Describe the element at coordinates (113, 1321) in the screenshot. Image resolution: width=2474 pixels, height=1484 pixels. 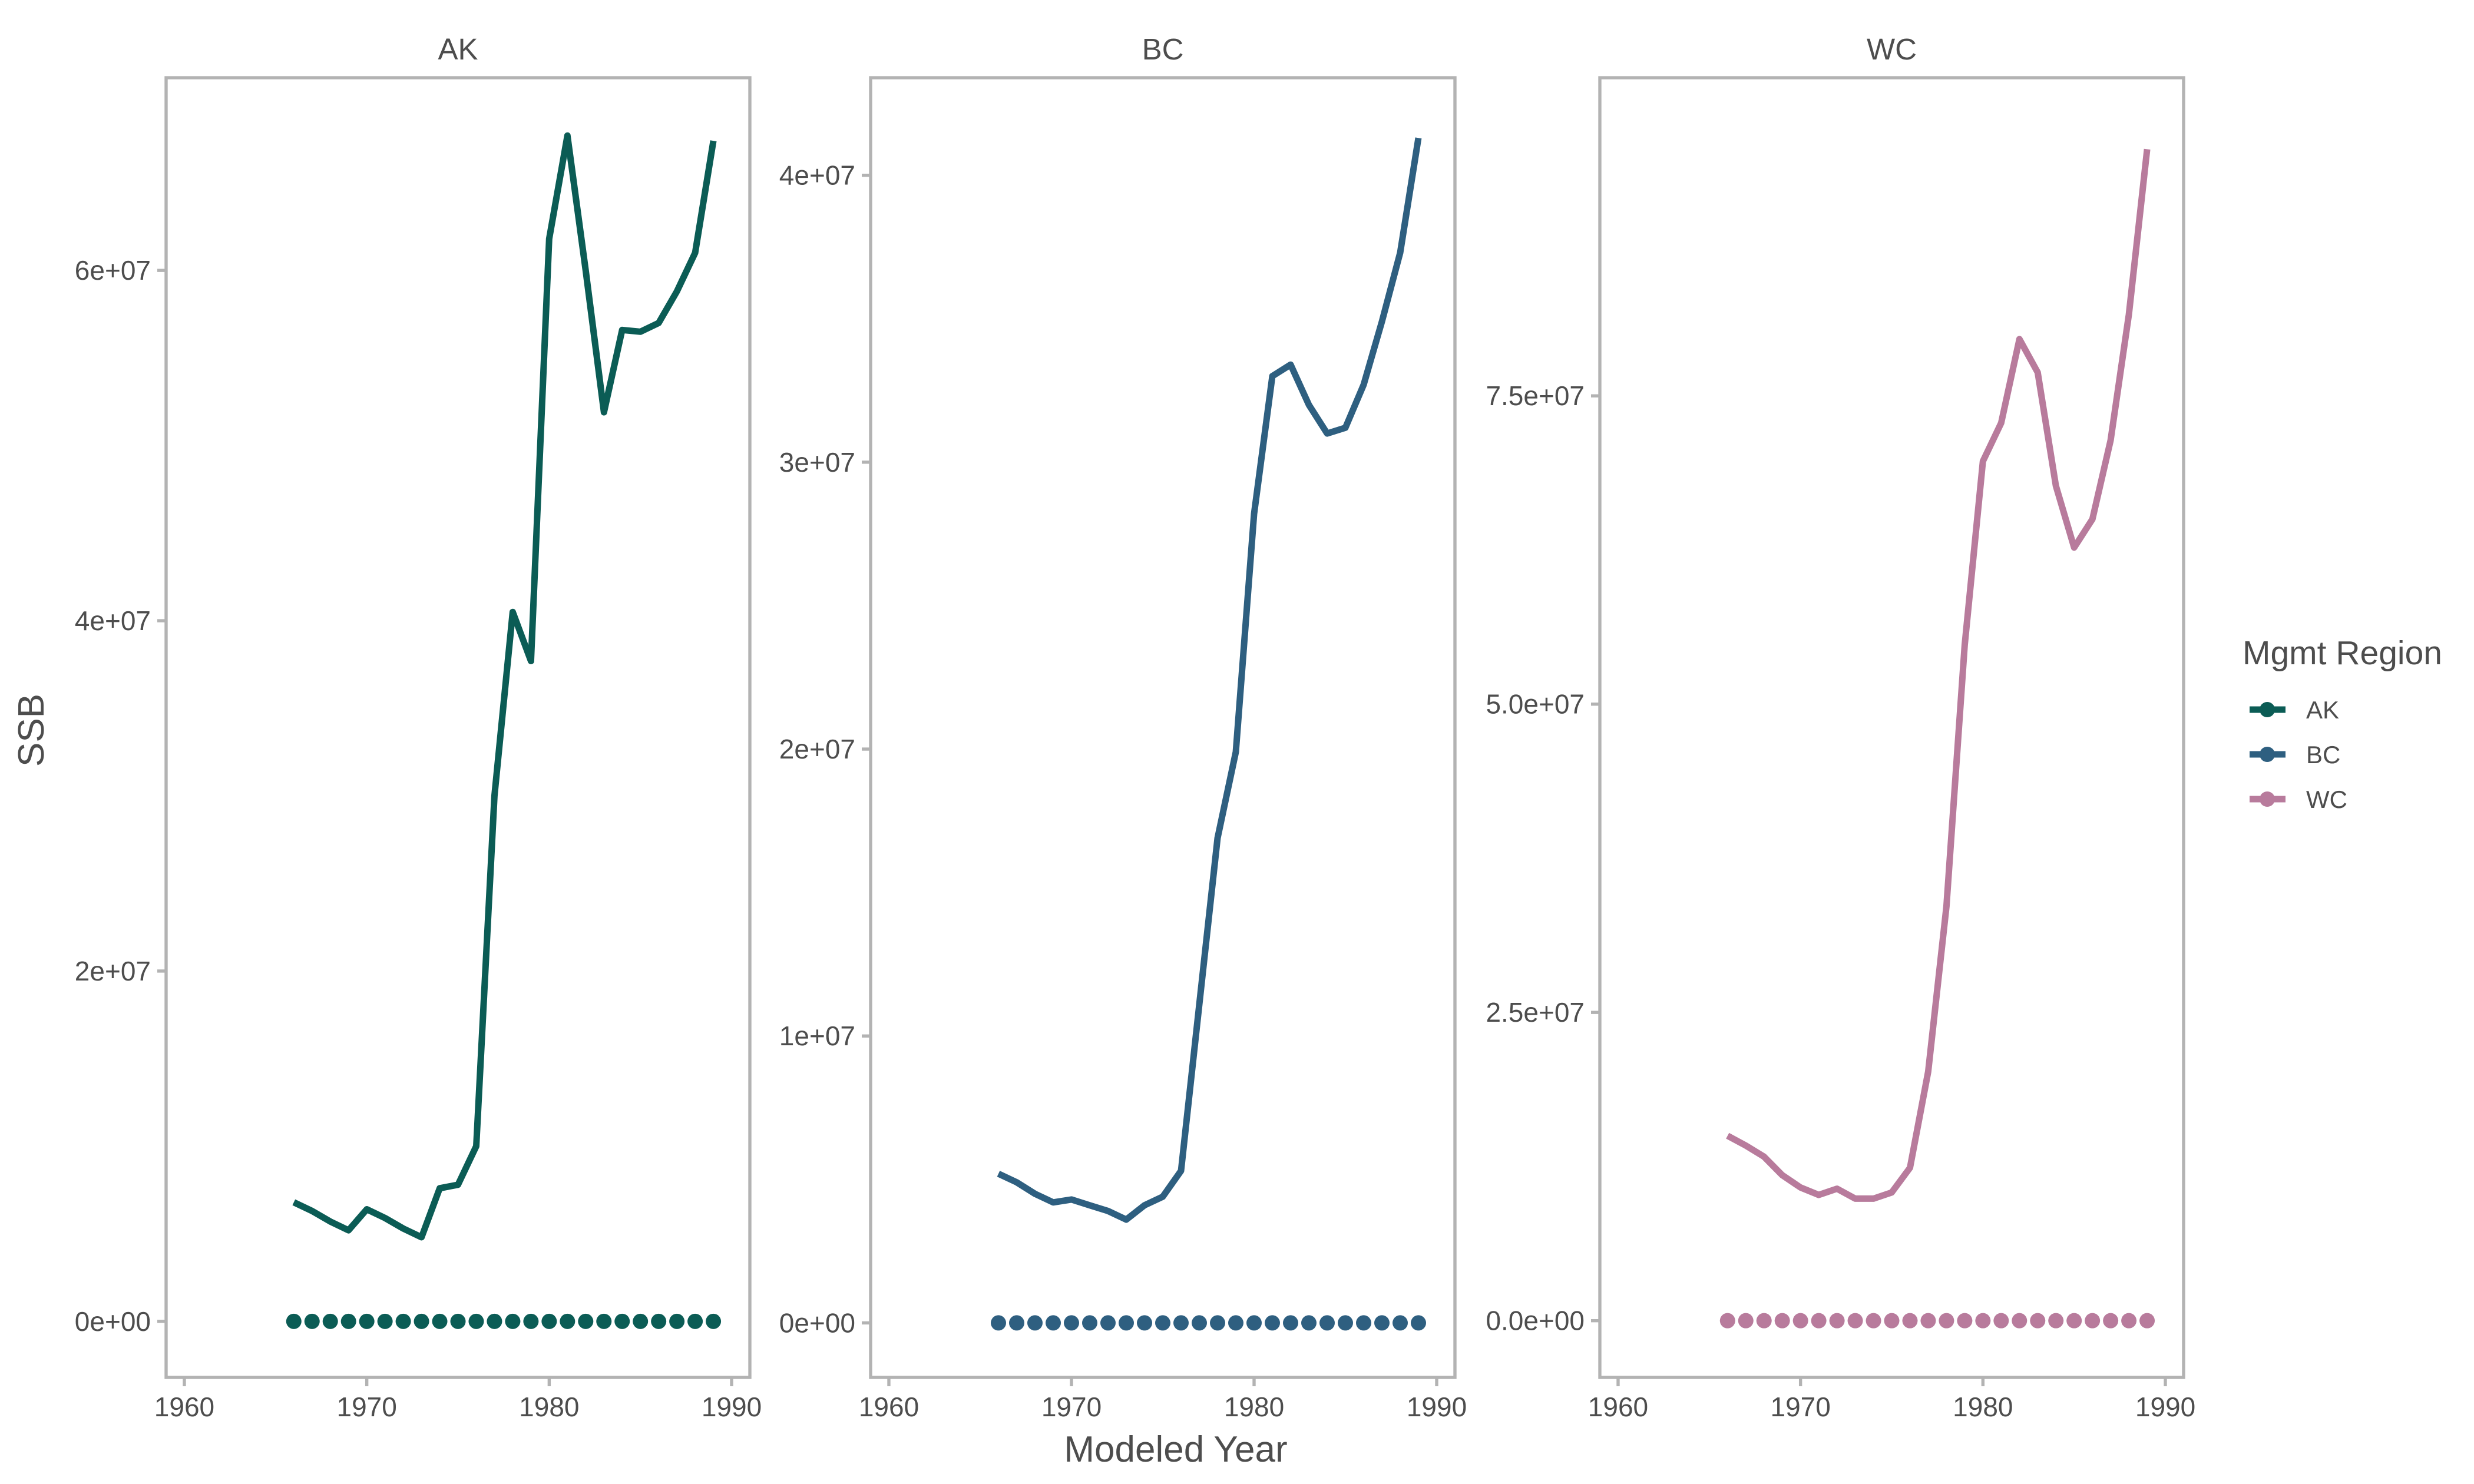
I see `y-tick-label-ak-0: 0e+00` at that location.